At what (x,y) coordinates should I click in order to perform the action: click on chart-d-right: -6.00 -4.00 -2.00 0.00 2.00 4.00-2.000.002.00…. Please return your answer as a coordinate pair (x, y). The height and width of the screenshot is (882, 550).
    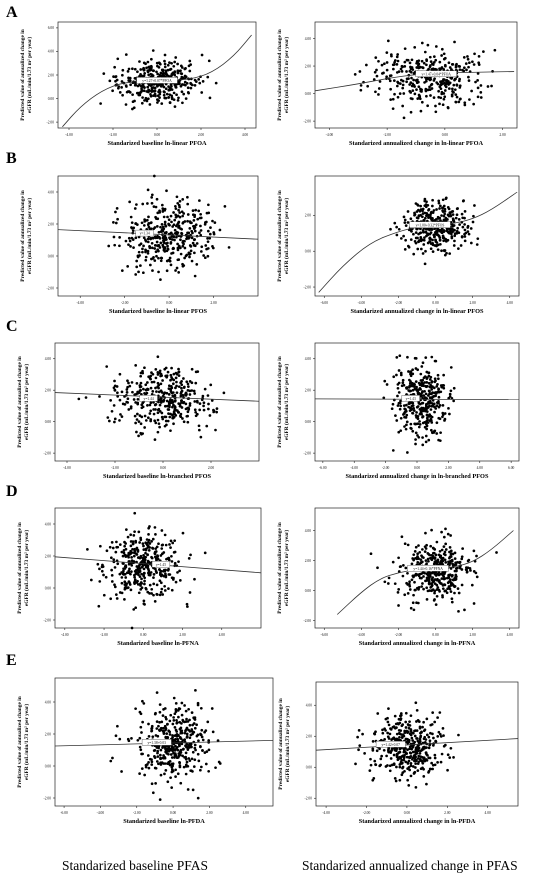
    Looking at the image, I should click on (398, 577).